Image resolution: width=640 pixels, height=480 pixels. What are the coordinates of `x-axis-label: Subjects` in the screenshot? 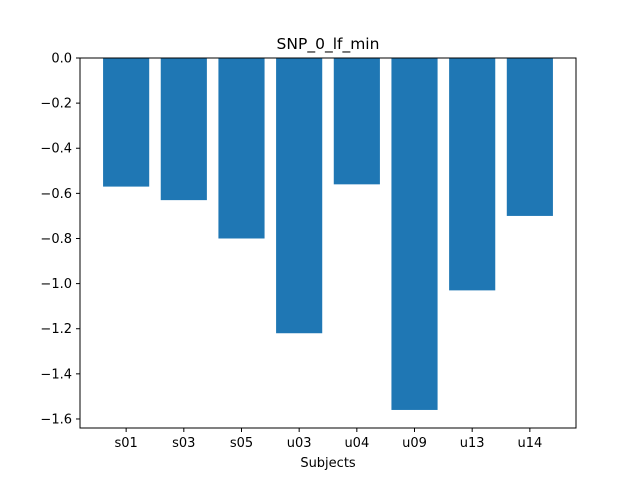 It's located at (328, 463).